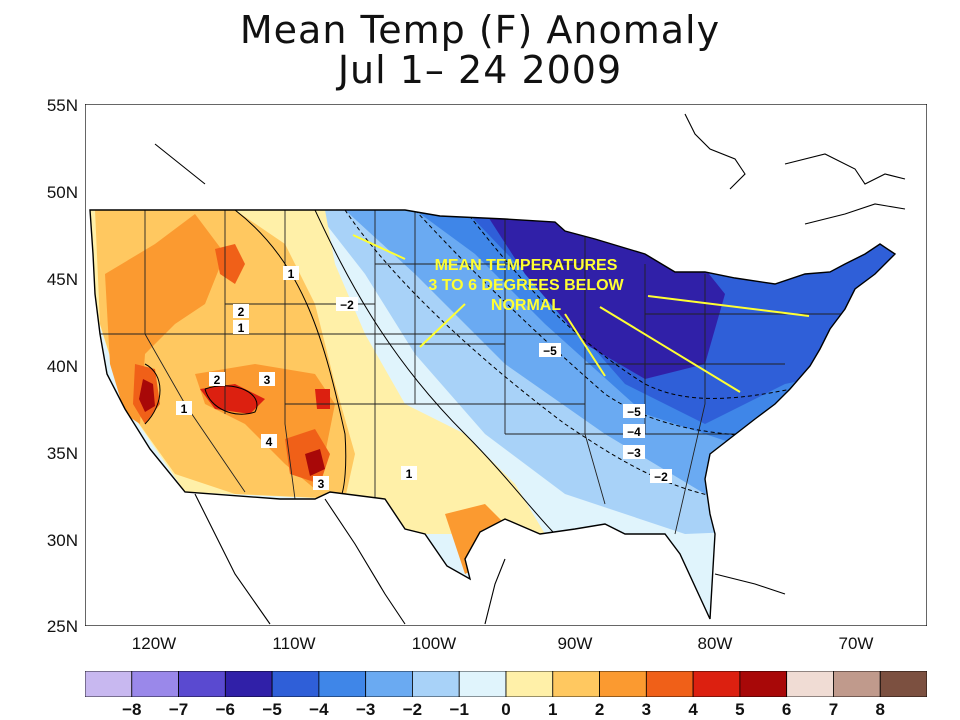  I want to click on lat-label-50n: 50N, so click(62, 192).